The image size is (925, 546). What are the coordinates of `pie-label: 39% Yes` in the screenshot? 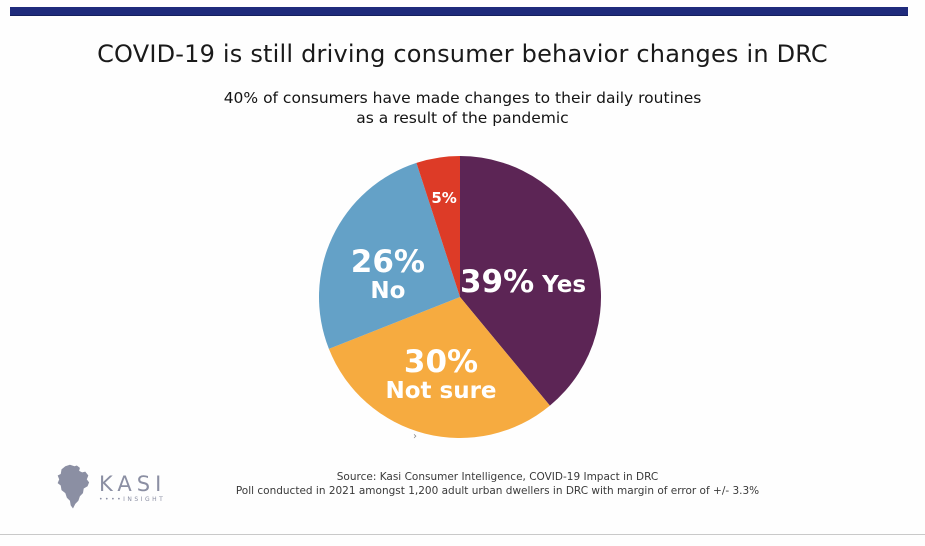 It's located at (523, 282).